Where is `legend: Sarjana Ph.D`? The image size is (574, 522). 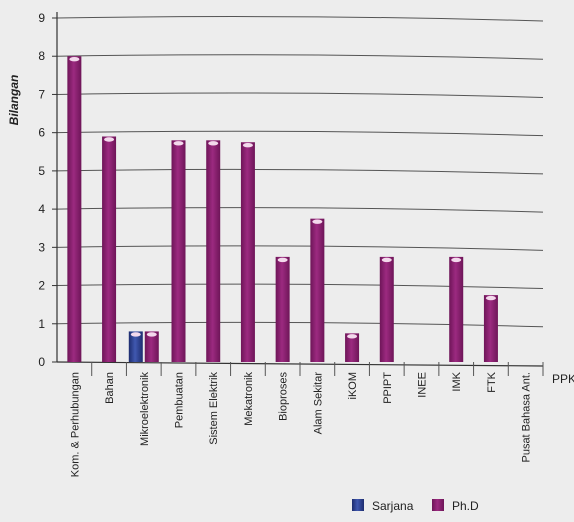
legend: Sarjana Ph.D is located at coordinates (415, 506).